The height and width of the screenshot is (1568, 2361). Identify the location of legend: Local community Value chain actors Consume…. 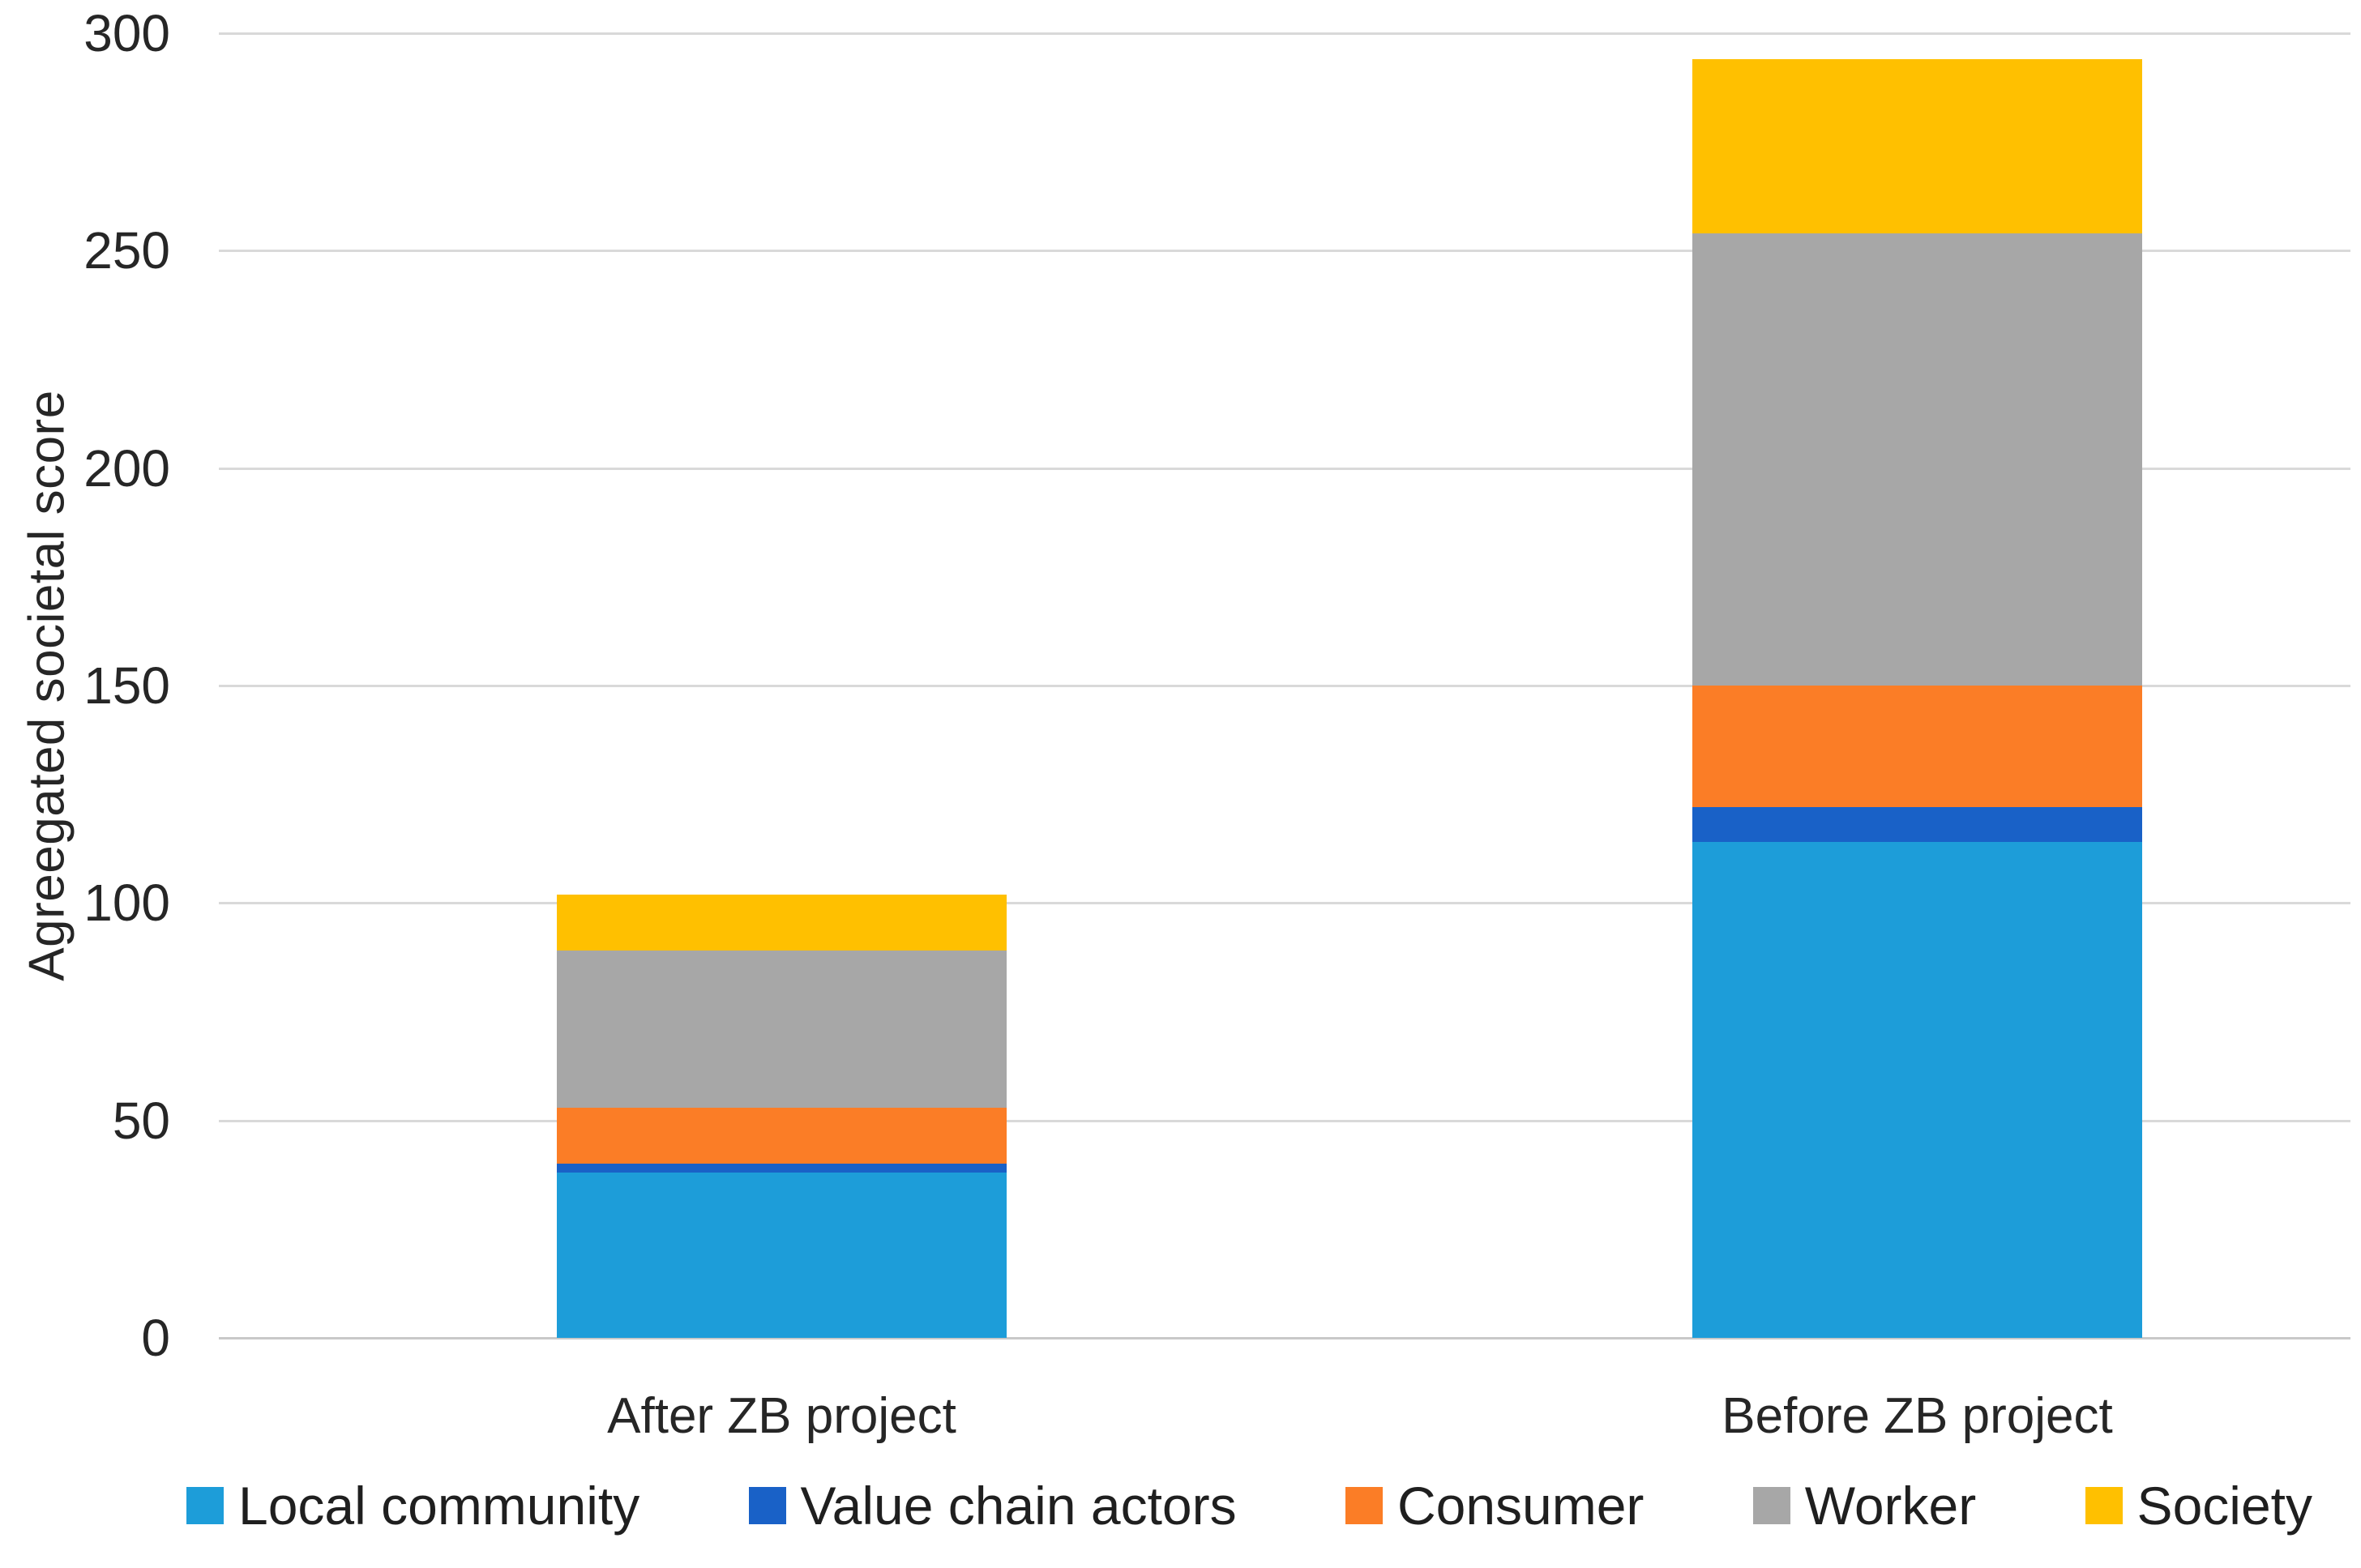
(1249, 1505).